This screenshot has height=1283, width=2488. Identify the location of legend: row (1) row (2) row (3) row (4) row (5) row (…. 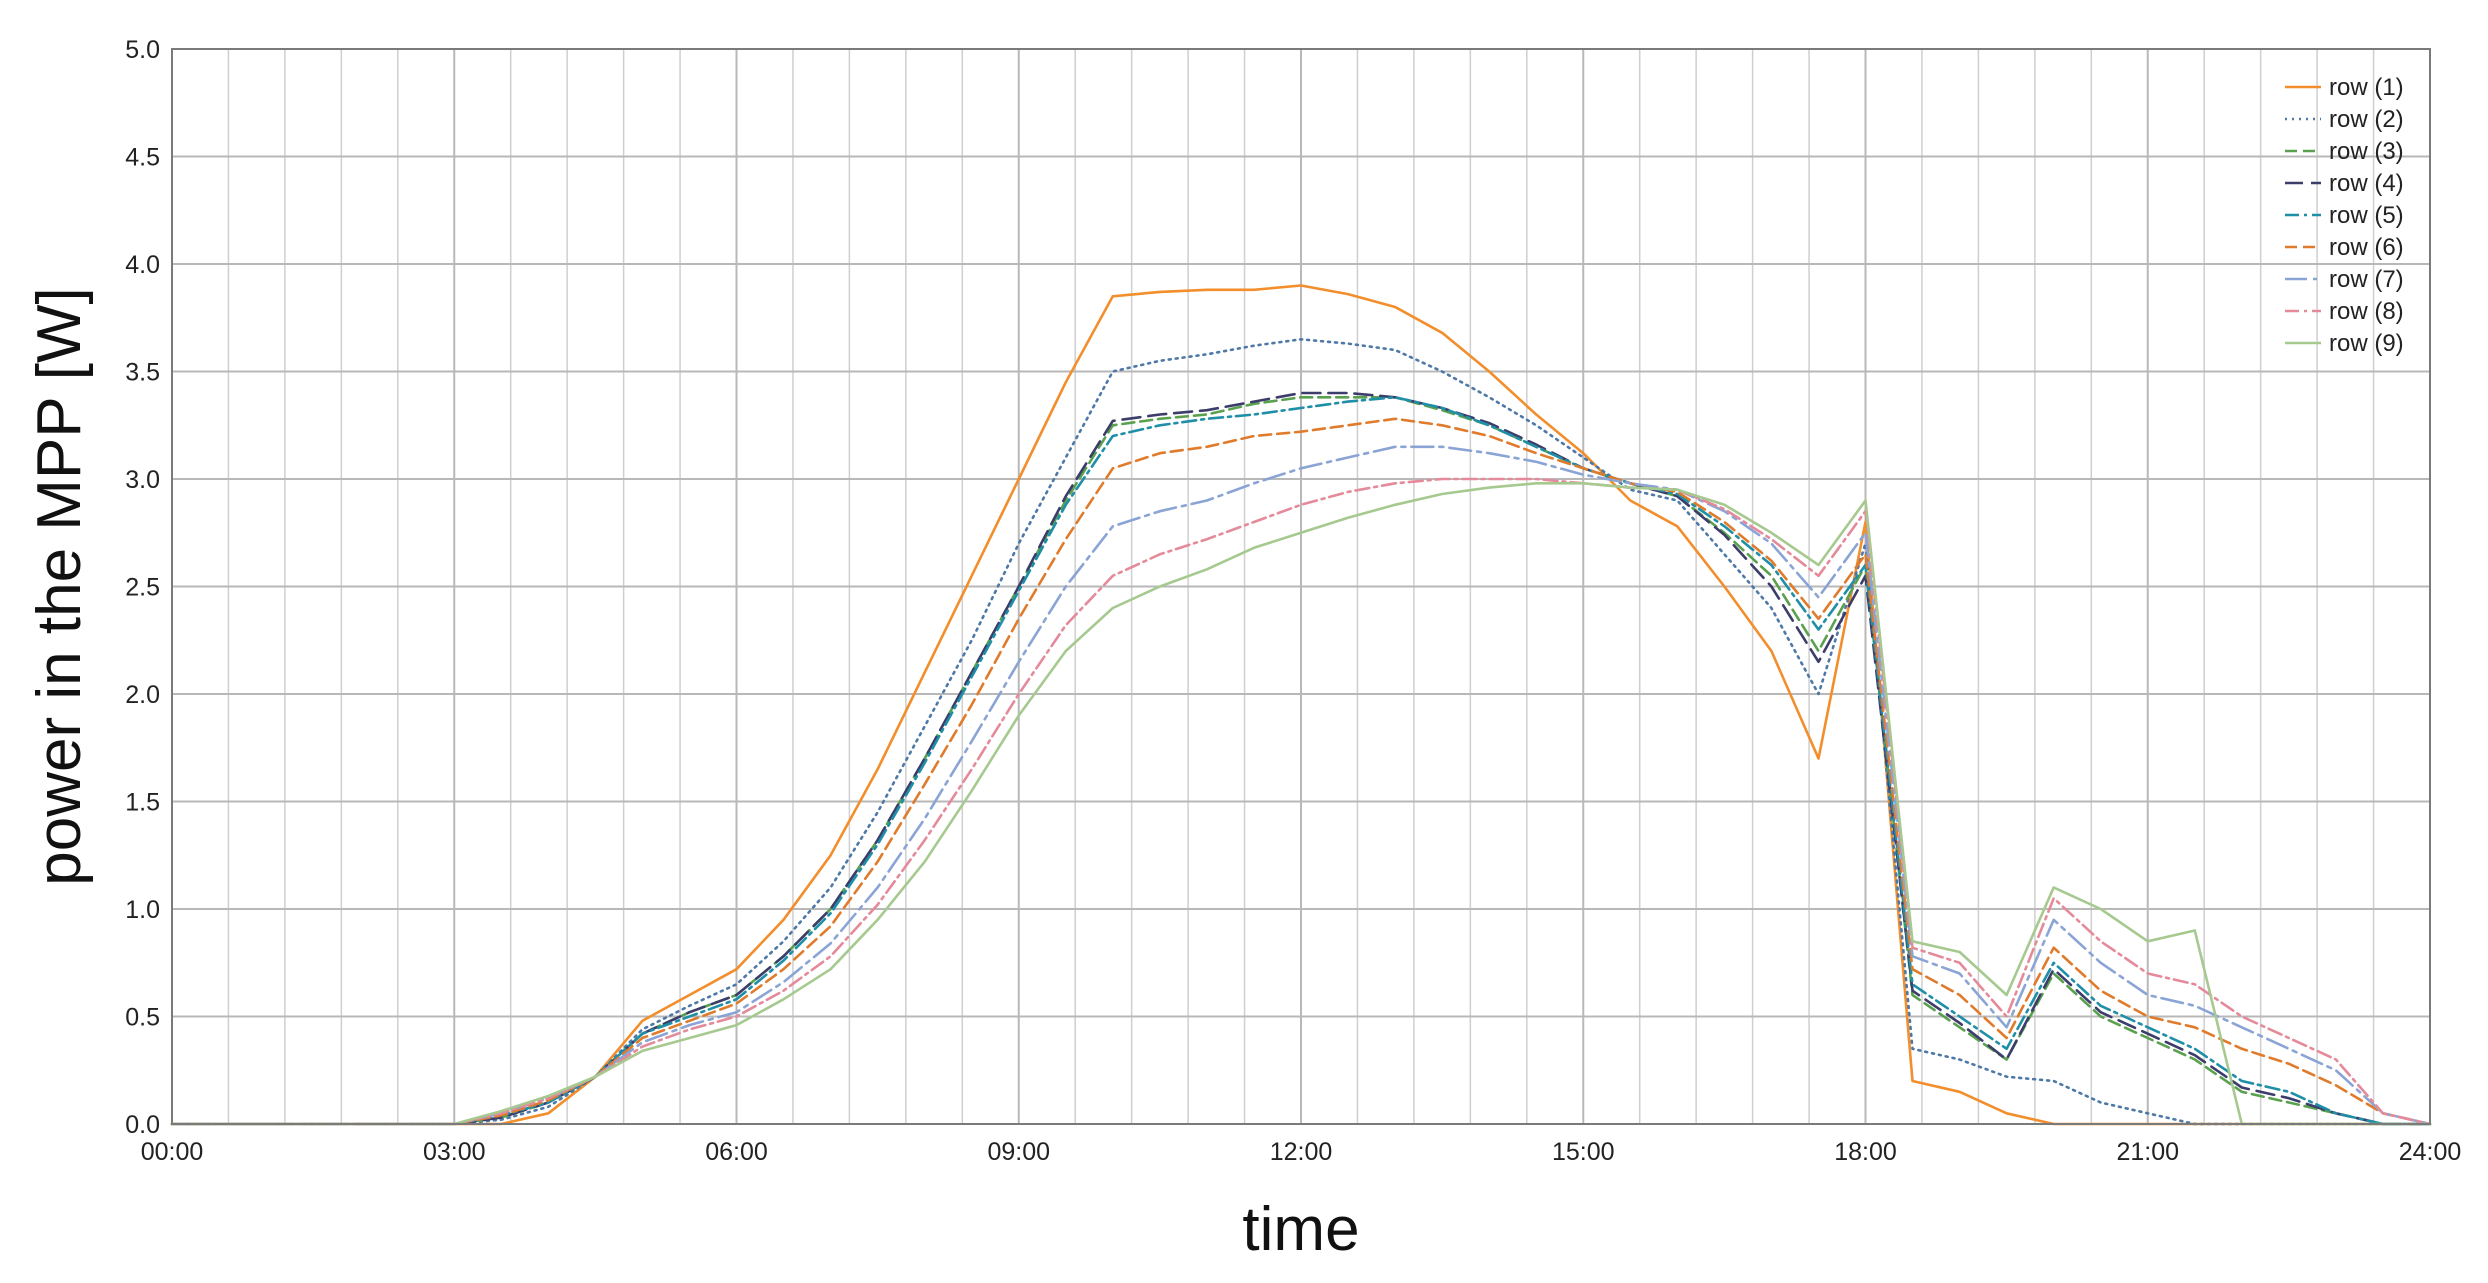
(2344, 215).